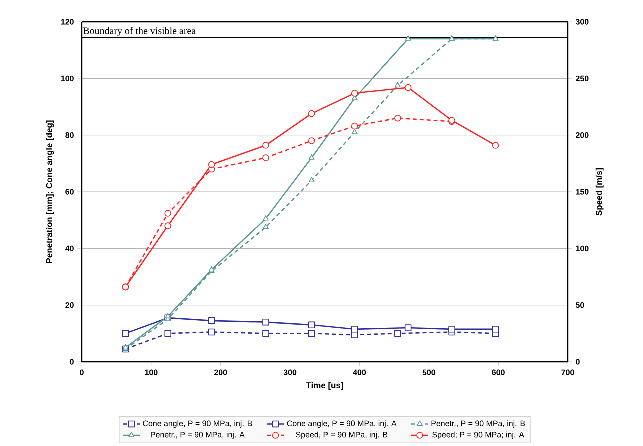  What do you see at coordinates (139, 31) in the screenshot?
I see `ref-line-label: Boundary of the visible area` at bounding box center [139, 31].